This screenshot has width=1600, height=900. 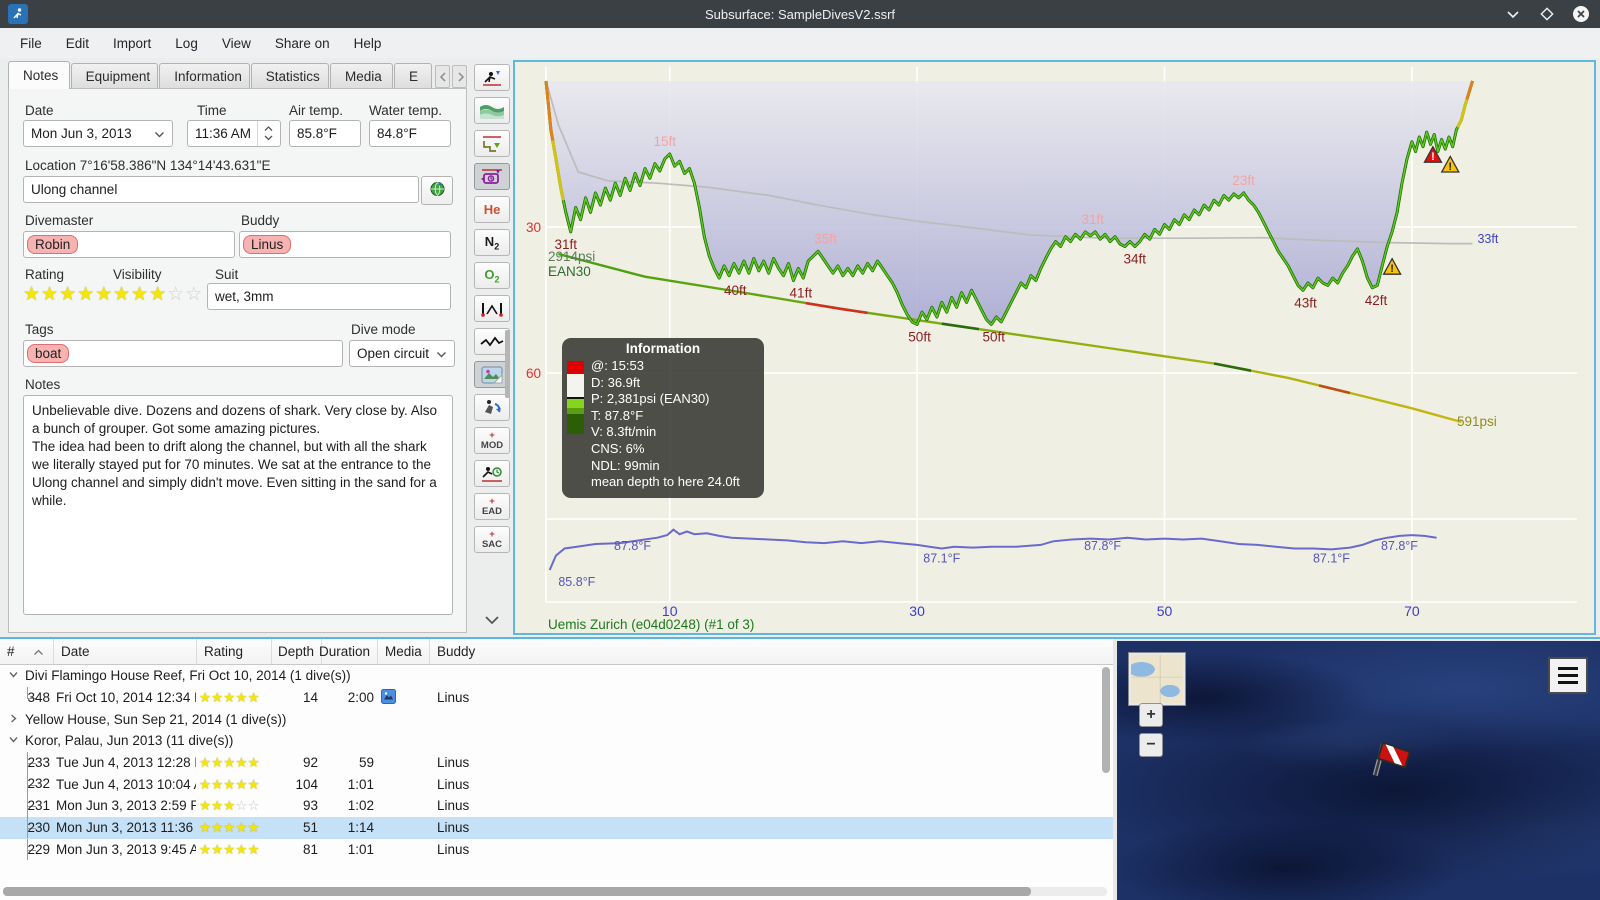 What do you see at coordinates (556, 741) in the screenshot?
I see `trip-row: Koror, Palau, Jun 2013 (11 dive(s))` at bounding box center [556, 741].